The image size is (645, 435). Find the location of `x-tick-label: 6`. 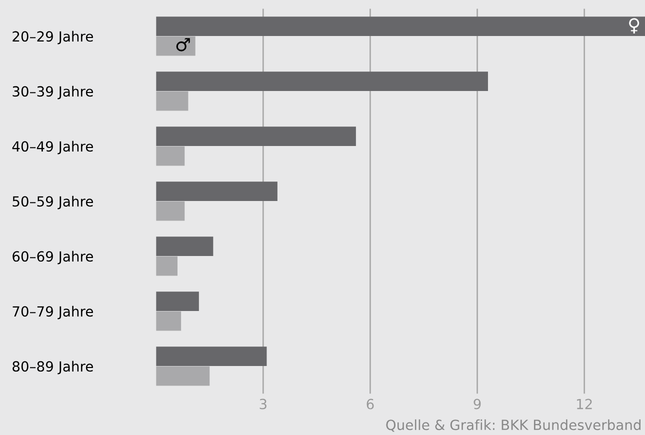

x-tick-label: 6 is located at coordinates (370, 404).